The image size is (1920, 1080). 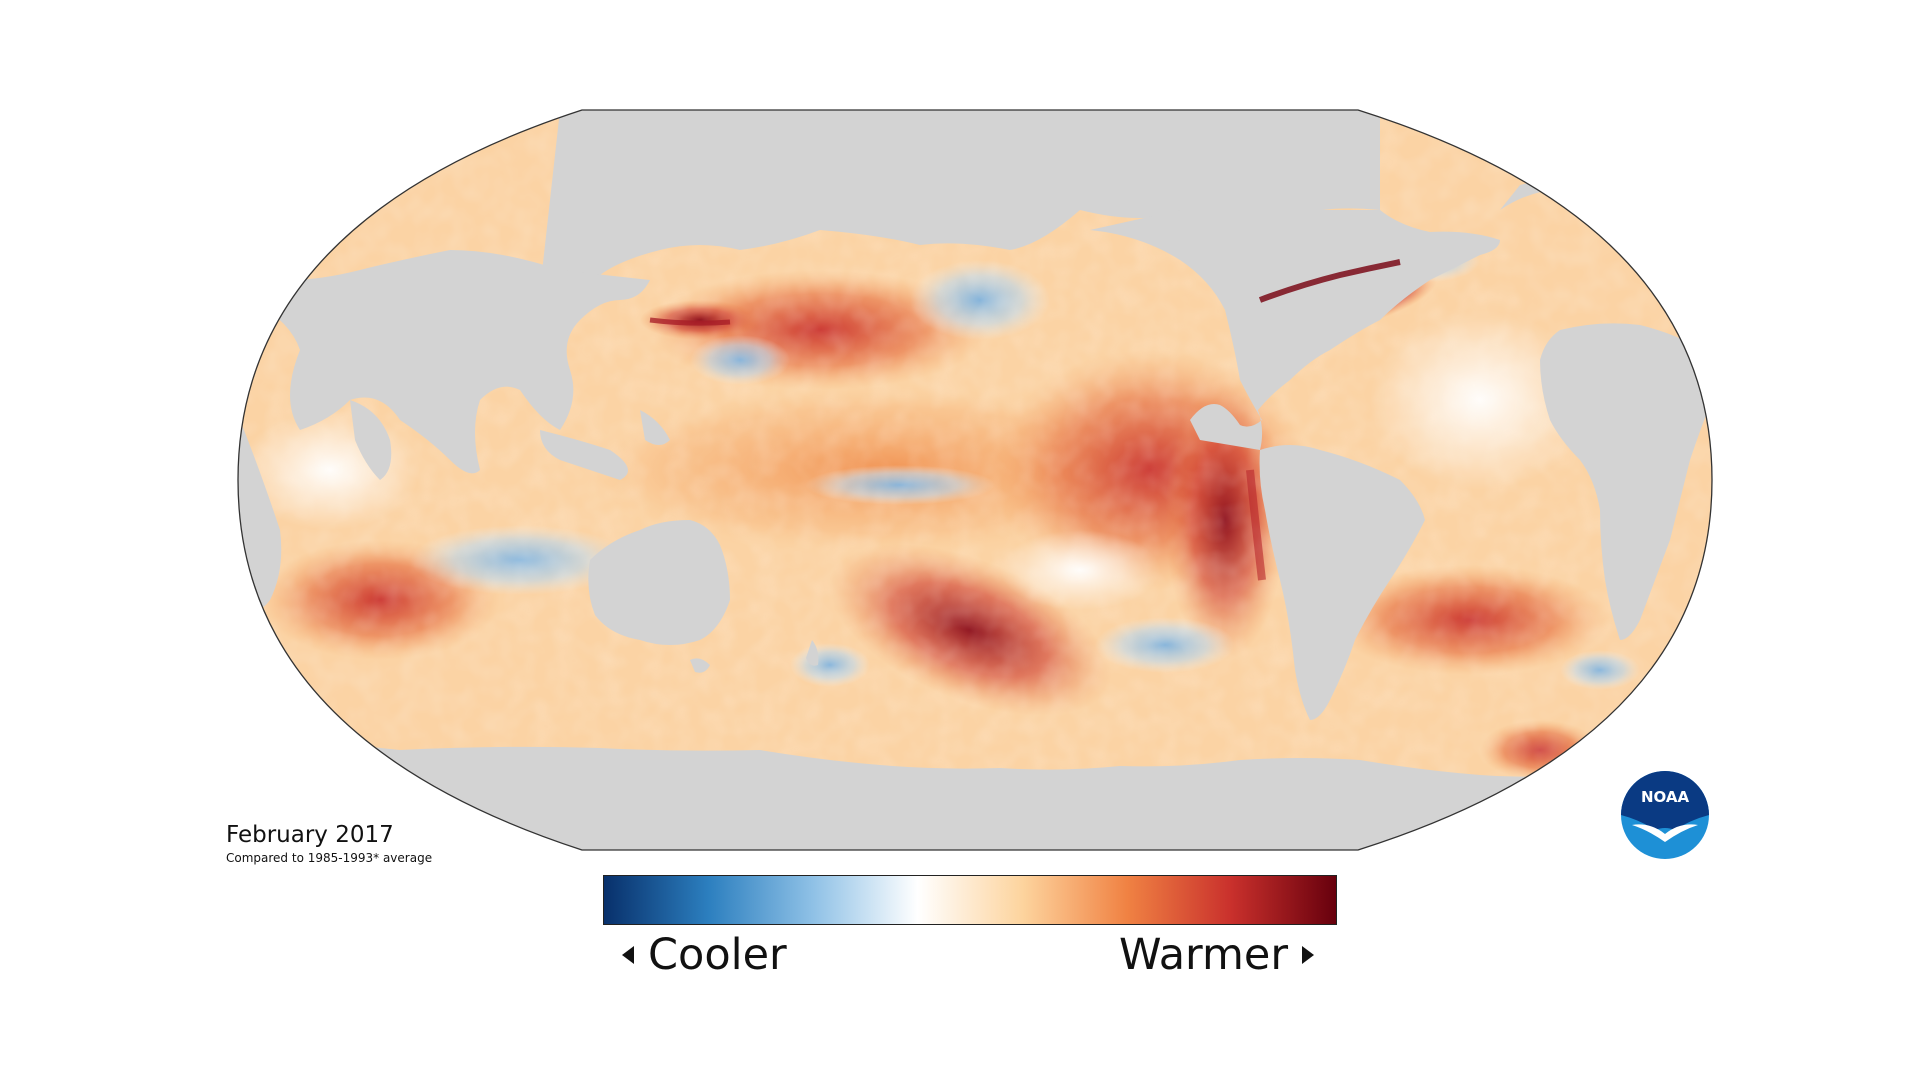 What do you see at coordinates (1203, 955) in the screenshot?
I see `warmer-label: Warmer` at bounding box center [1203, 955].